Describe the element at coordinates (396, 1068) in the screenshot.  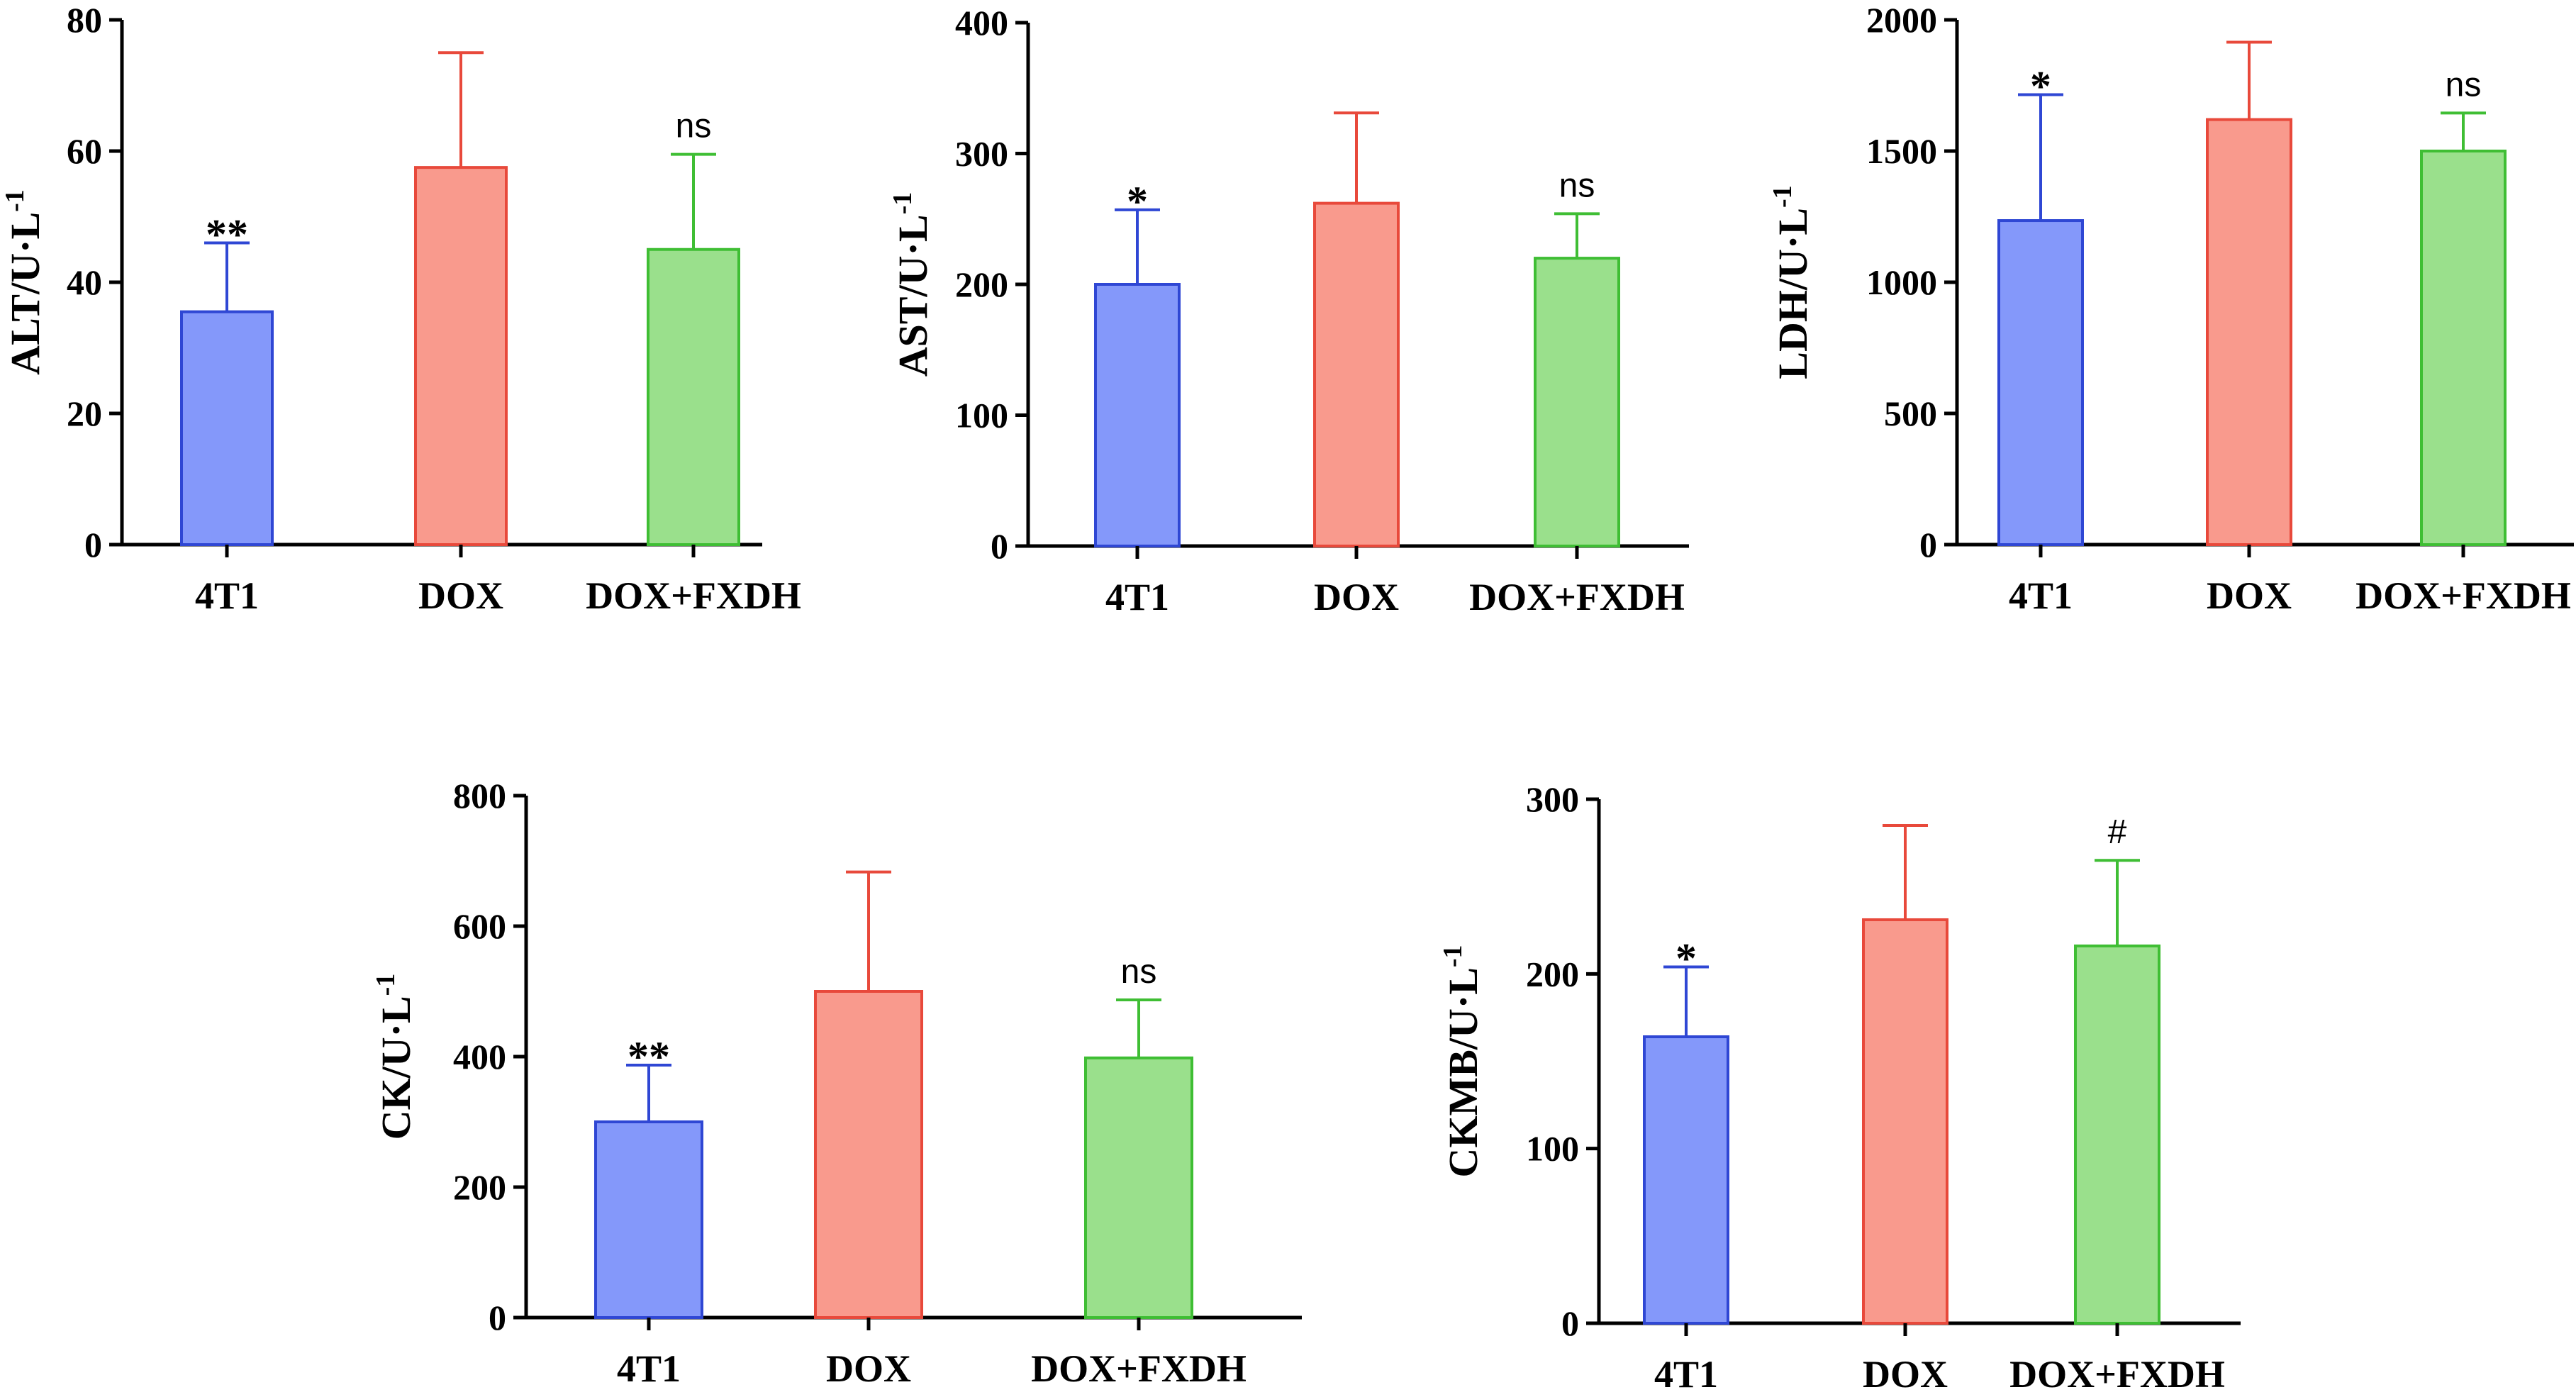
I see `y-axis-label-text: CK/U·L` at that location.